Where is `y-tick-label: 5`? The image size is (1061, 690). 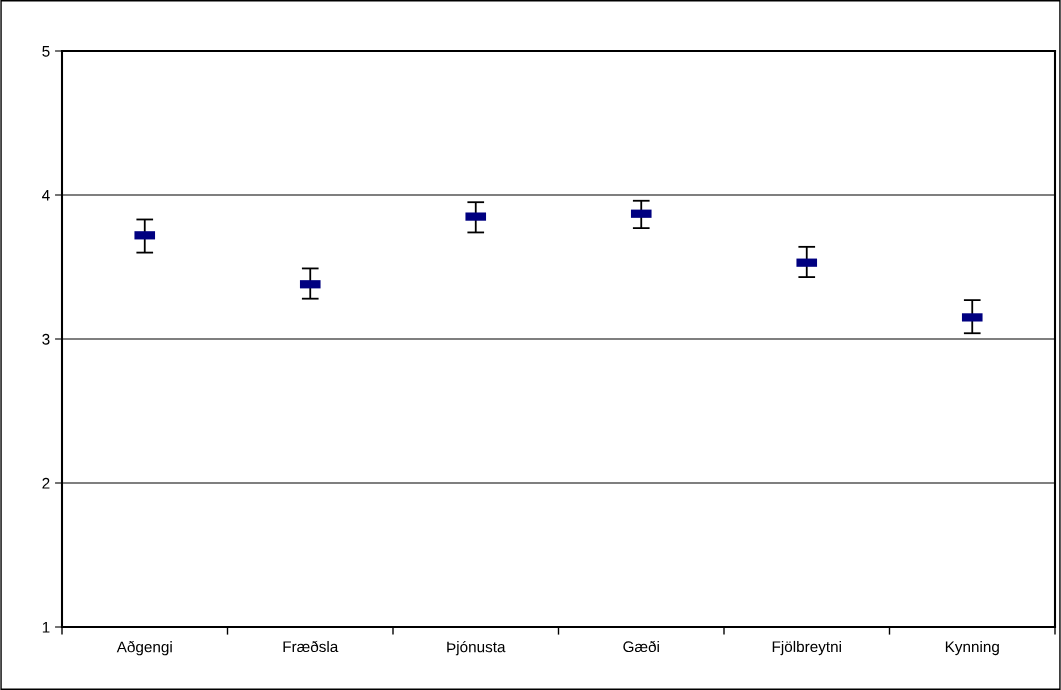 y-tick-label: 5 is located at coordinates (46, 51).